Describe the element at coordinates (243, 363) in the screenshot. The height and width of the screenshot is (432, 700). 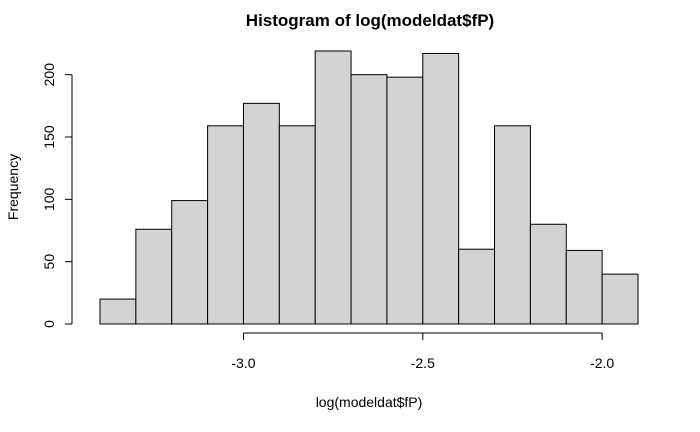
I see `x-tick-label: -3.0` at that location.